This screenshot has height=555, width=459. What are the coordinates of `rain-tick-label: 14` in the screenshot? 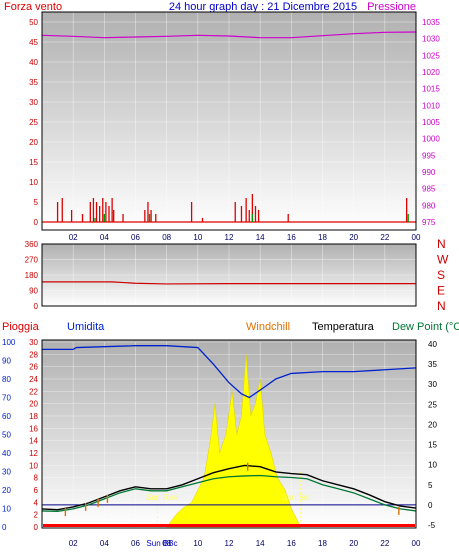 It's located at (33, 441).